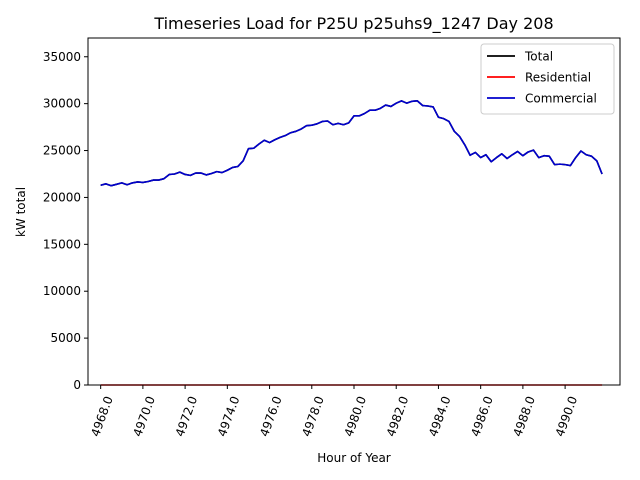 Image resolution: width=640 pixels, height=480 pixels. Describe the element at coordinates (62, 104) in the screenshot. I see `y-tick-label: 30000` at that location.